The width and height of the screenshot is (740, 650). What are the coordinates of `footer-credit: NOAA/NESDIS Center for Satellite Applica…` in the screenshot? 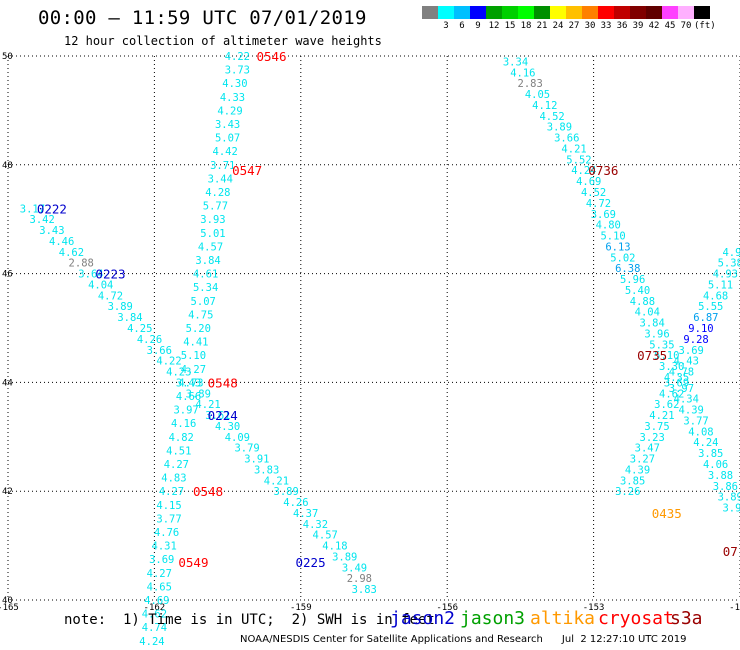 It's located at (463, 639).